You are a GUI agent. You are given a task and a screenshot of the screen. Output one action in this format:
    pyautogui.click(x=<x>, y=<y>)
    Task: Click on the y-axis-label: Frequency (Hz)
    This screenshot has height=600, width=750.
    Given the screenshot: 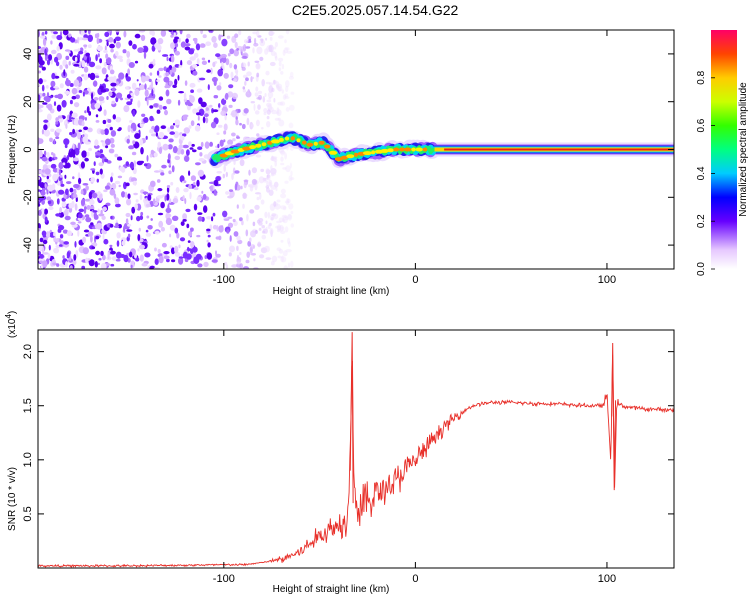 What is the action you would take?
    pyautogui.click(x=12, y=149)
    